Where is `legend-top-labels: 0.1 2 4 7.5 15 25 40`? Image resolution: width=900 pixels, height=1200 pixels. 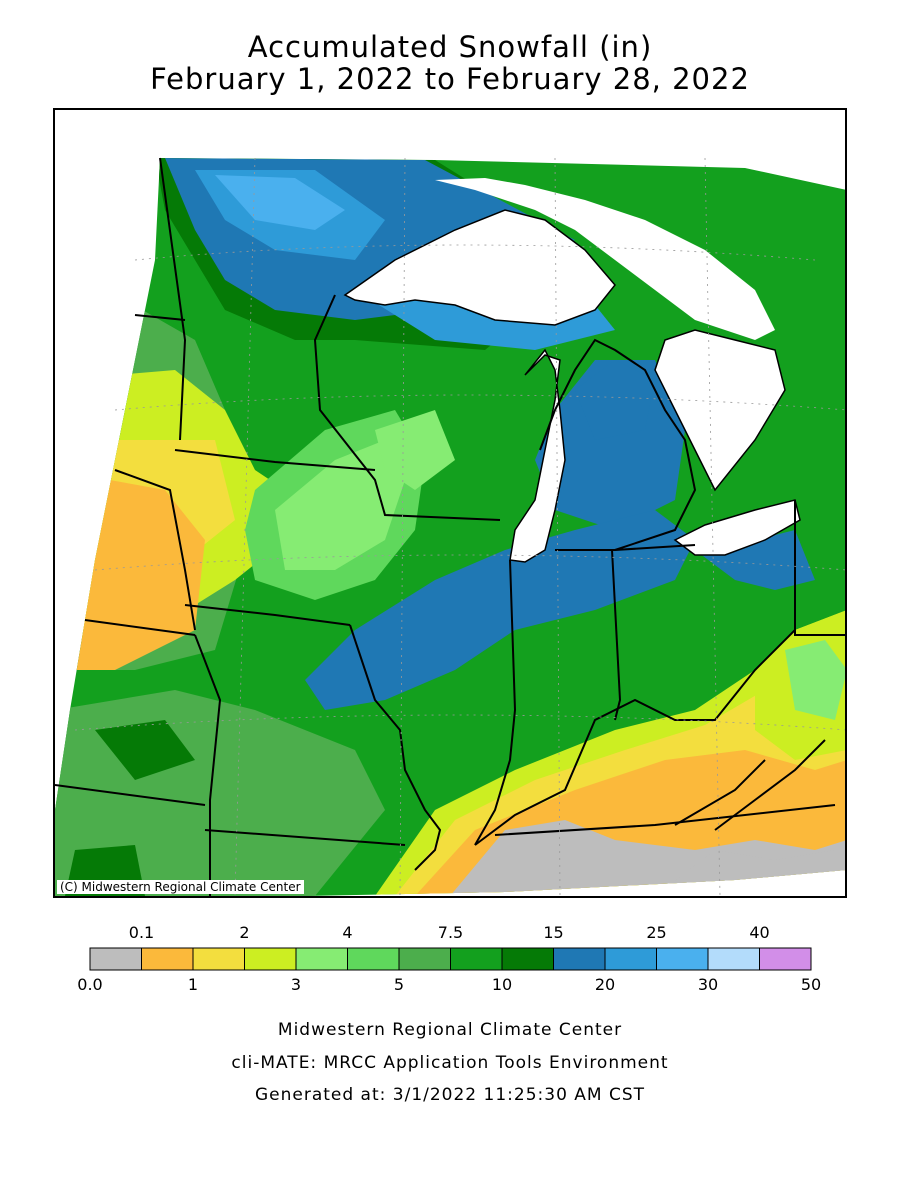
legend-top-labels: 0.1 2 4 7.5 15 25 40 is located at coordinates (449, 932).